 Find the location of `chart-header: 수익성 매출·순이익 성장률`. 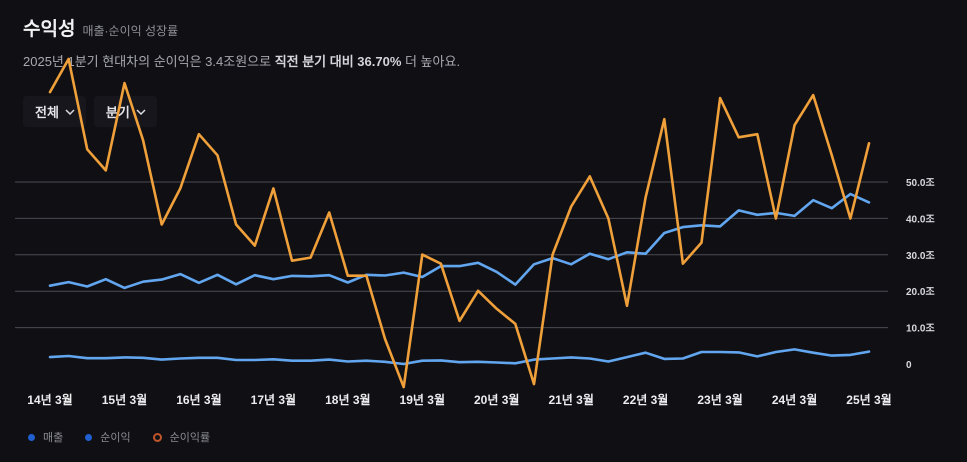

chart-header: 수익성 매출·순이익 성장률 is located at coordinates (100, 27).